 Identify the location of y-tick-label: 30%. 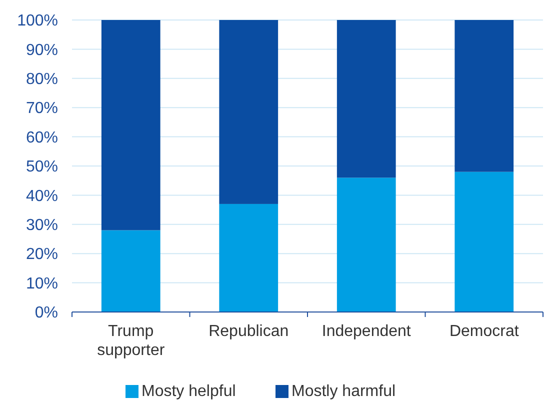
(42, 225).